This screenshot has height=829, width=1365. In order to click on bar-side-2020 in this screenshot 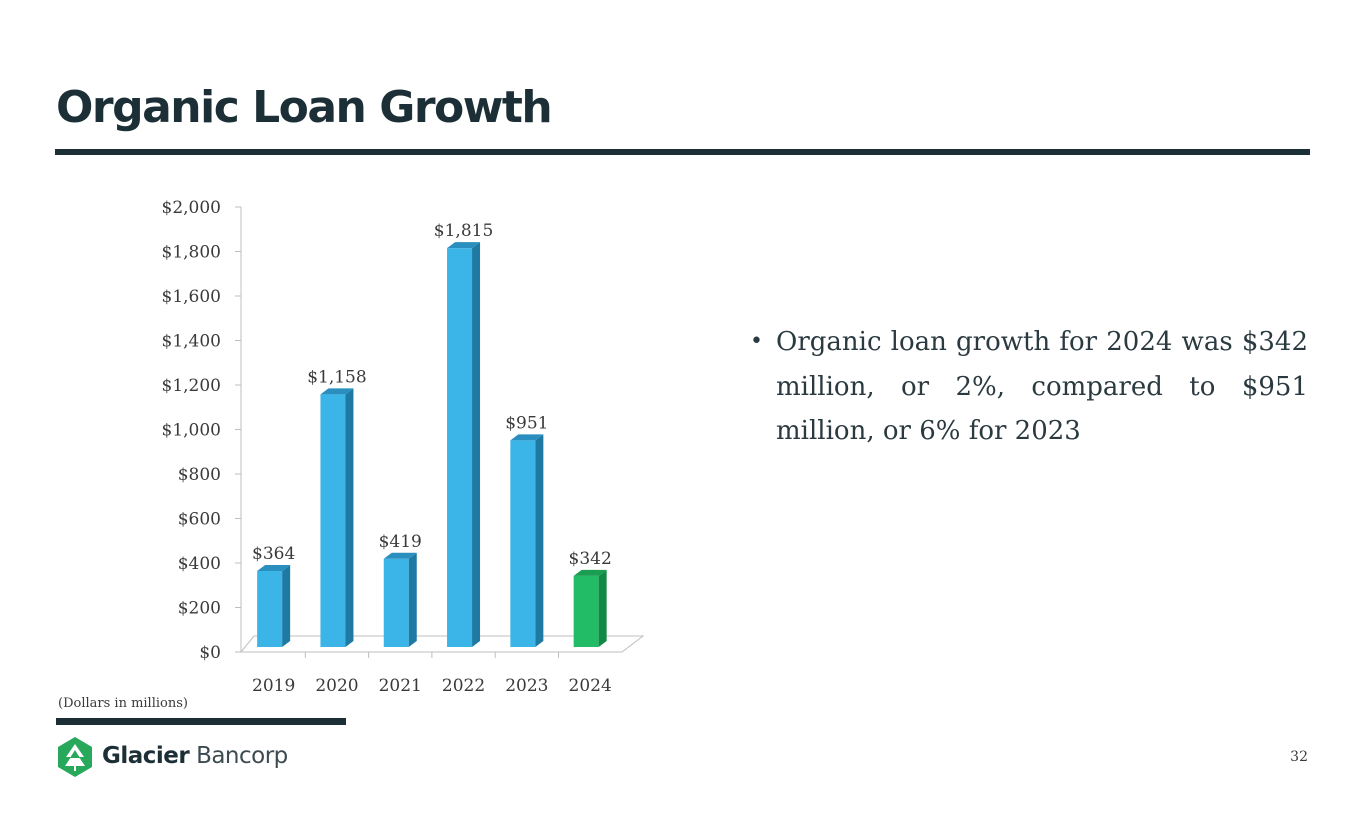, I will do `click(349, 517)`.